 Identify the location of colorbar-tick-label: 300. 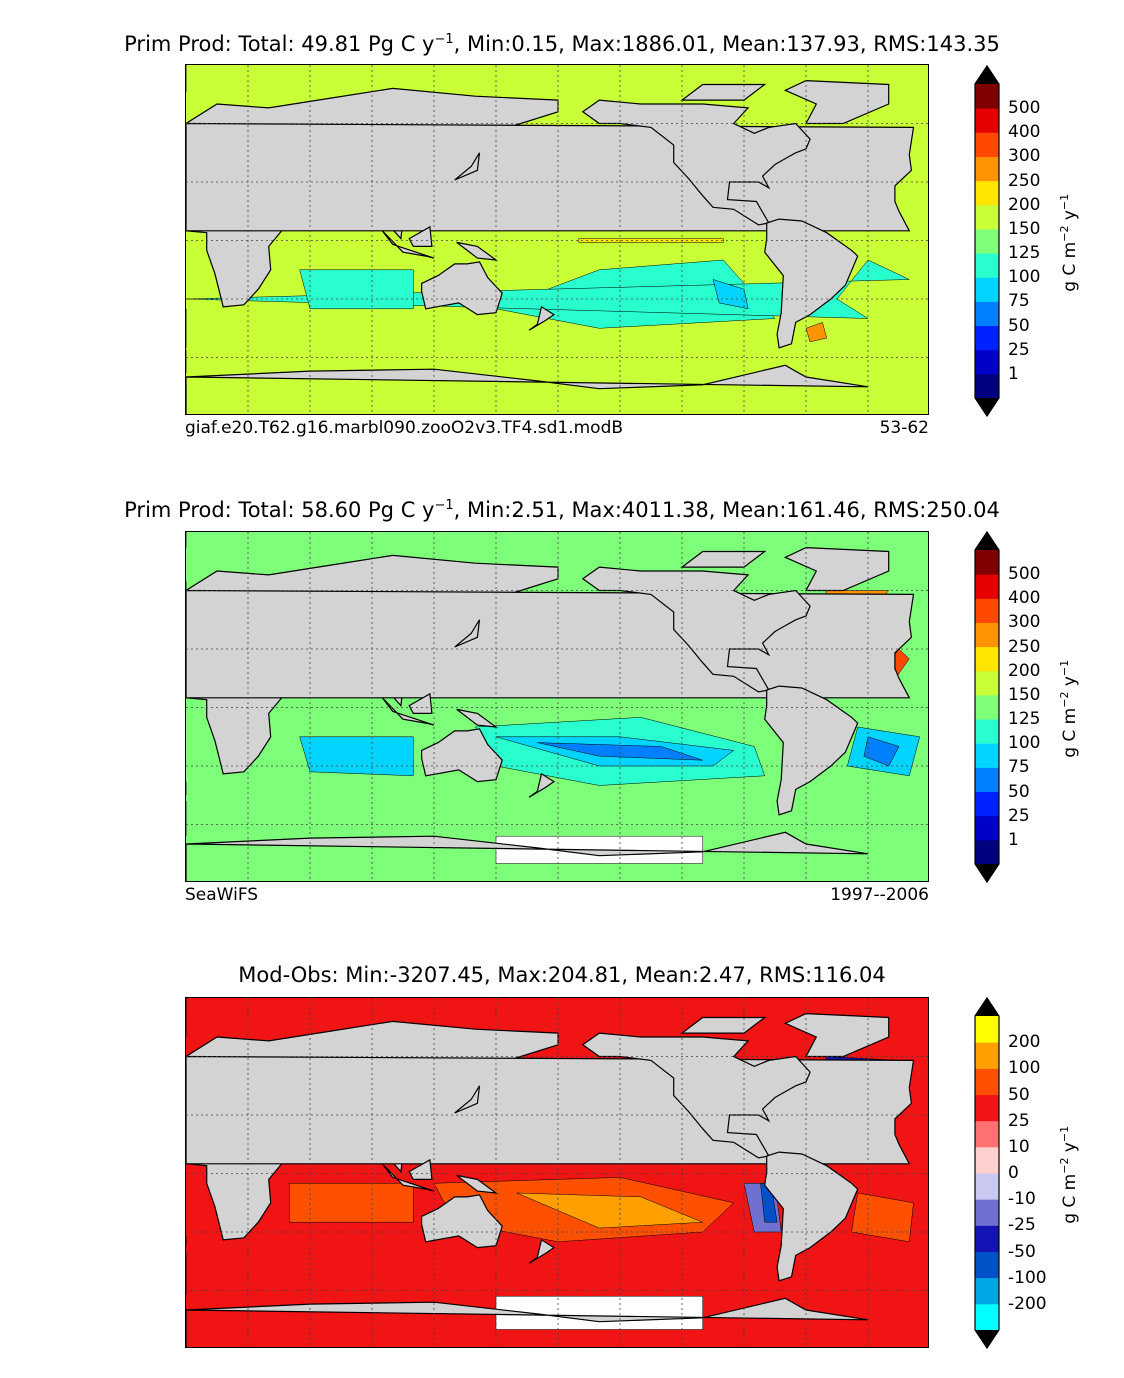
(1024, 622).